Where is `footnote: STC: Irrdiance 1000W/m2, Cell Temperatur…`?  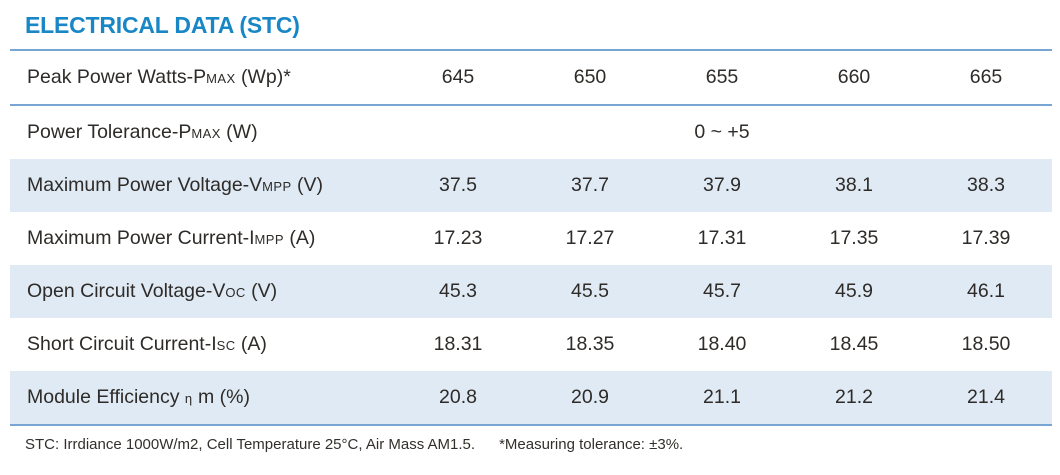
footnote: STC: Irrdiance 1000W/m2, Cell Temperatur… is located at coordinates (542, 444).